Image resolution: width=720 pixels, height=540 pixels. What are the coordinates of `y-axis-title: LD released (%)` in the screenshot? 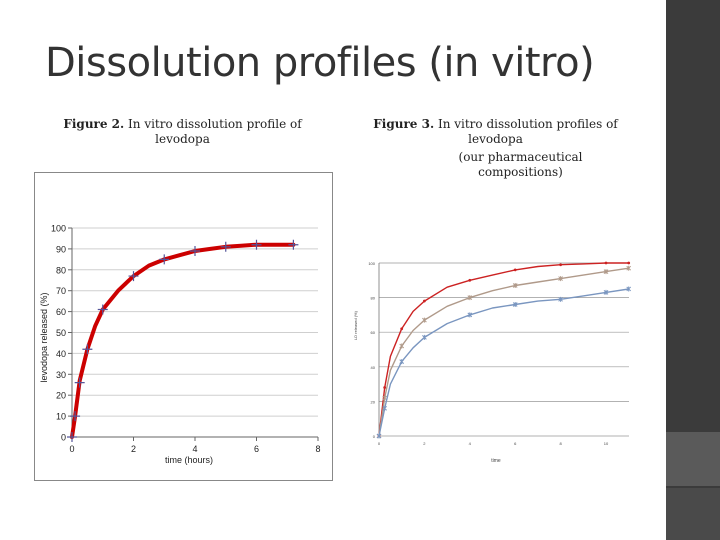 It's located at (355, 325).